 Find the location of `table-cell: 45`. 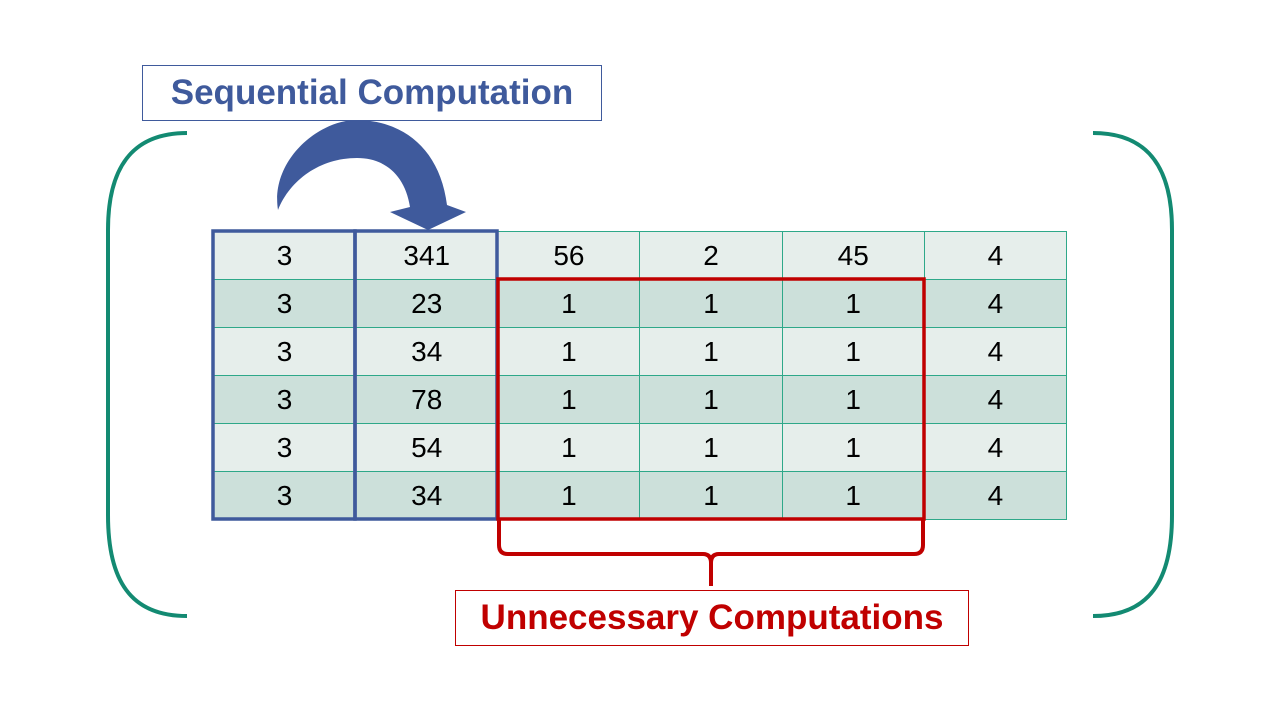

table-cell: 45 is located at coordinates (853, 255).